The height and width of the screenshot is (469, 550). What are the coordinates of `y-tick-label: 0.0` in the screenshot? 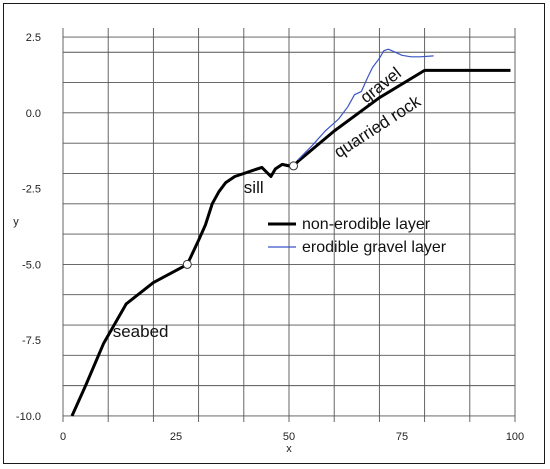 It's located at (33, 114).